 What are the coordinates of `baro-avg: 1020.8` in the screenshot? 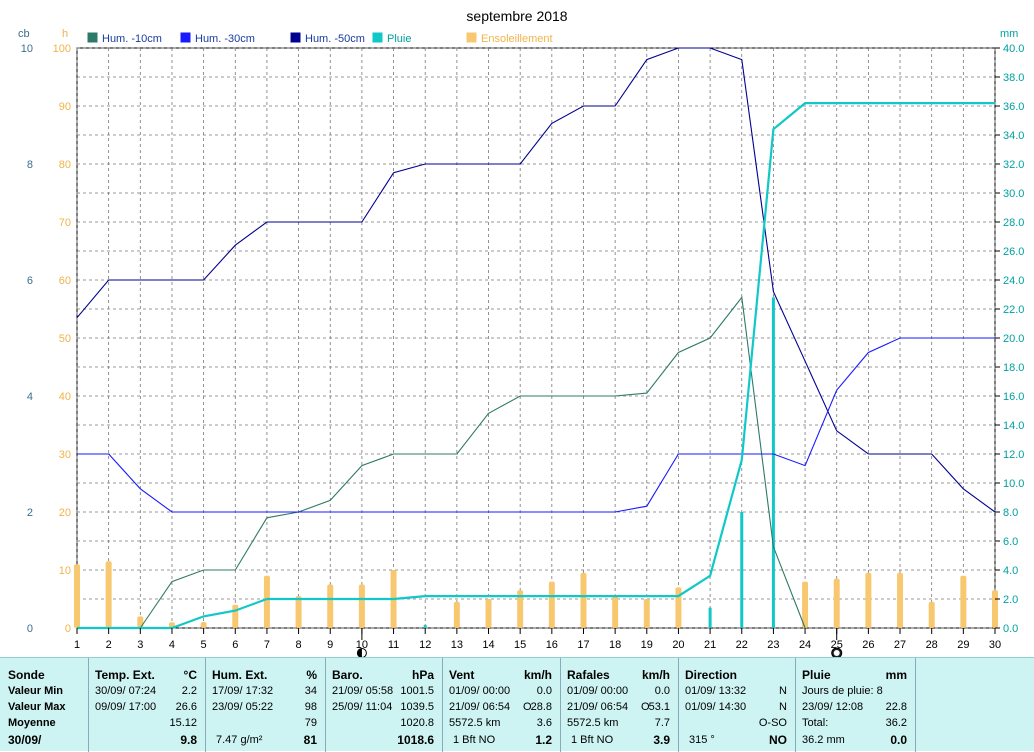 It's located at (417, 723).